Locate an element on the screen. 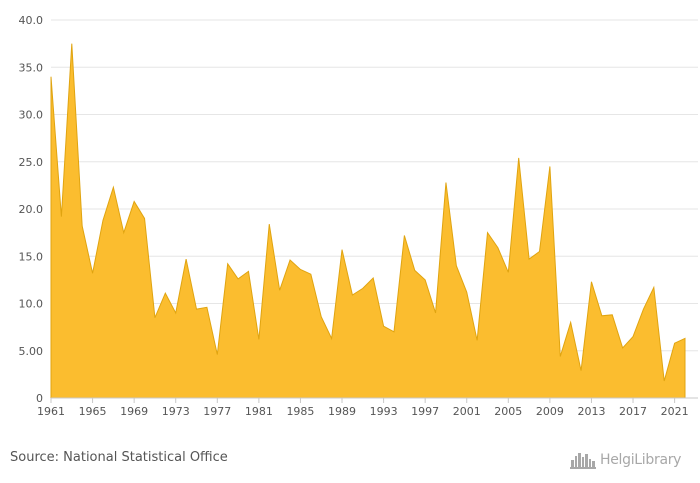 The image size is (700, 483). y-tick-label: 30.0 is located at coordinates (31, 115).